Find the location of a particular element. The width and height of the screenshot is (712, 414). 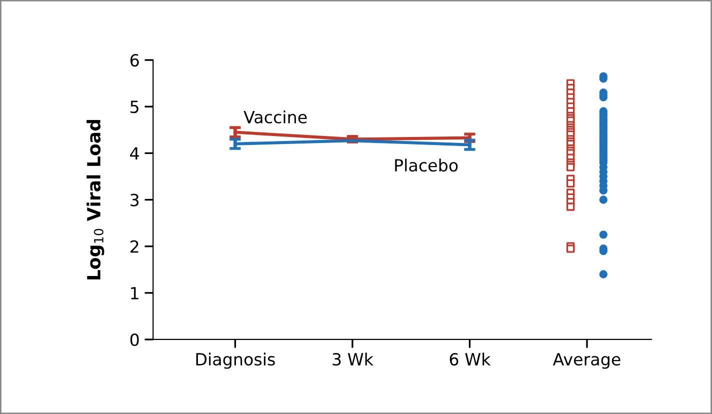

y-tick-label: 4 is located at coordinates (134, 153).